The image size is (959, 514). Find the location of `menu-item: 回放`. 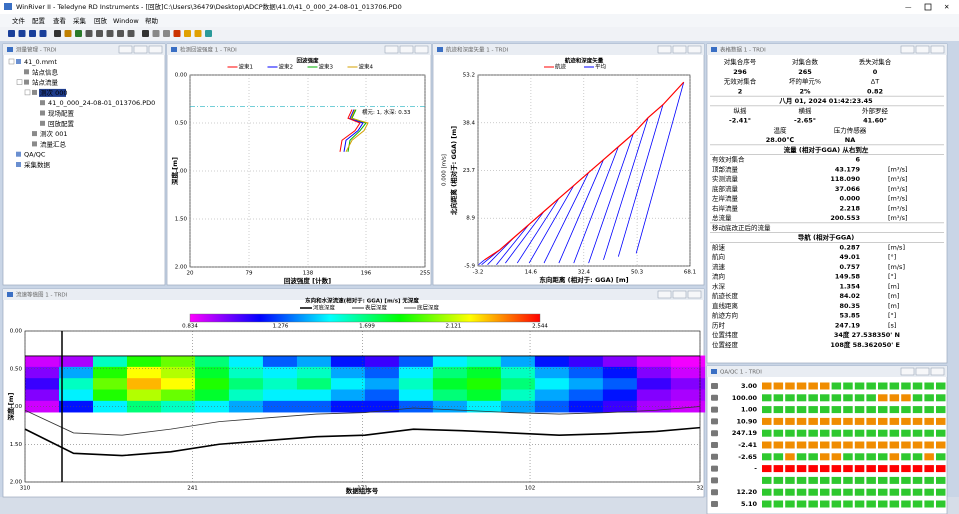

menu-item: 回放 is located at coordinates (101, 20).